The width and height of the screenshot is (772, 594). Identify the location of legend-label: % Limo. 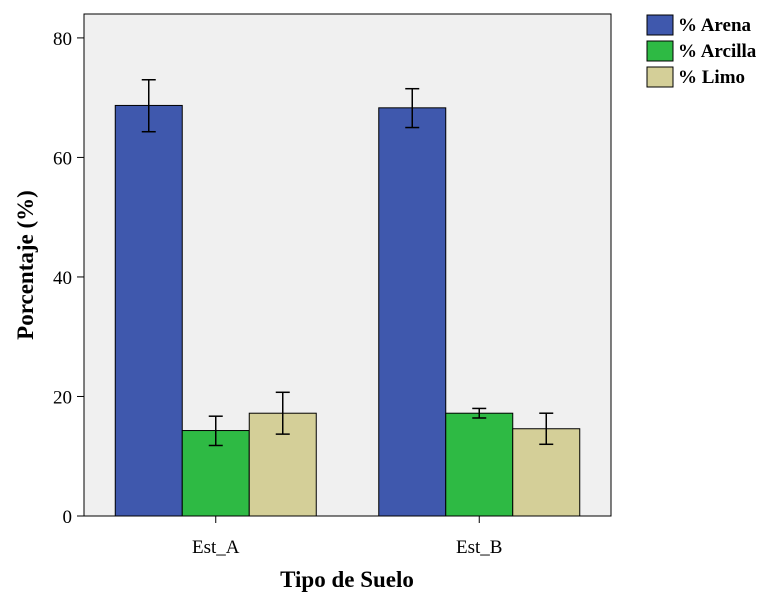
(711, 77).